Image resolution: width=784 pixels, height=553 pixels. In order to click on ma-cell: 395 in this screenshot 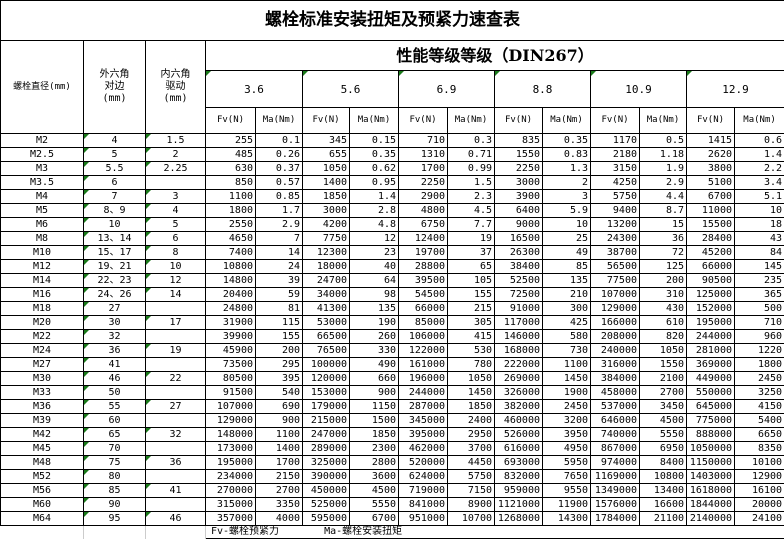, I will do `click(279, 378)`.